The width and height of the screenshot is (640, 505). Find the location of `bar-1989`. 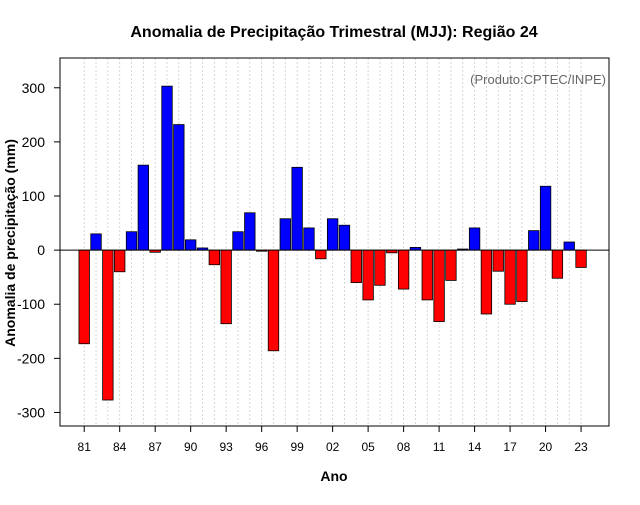

bar-1989 is located at coordinates (179, 187).